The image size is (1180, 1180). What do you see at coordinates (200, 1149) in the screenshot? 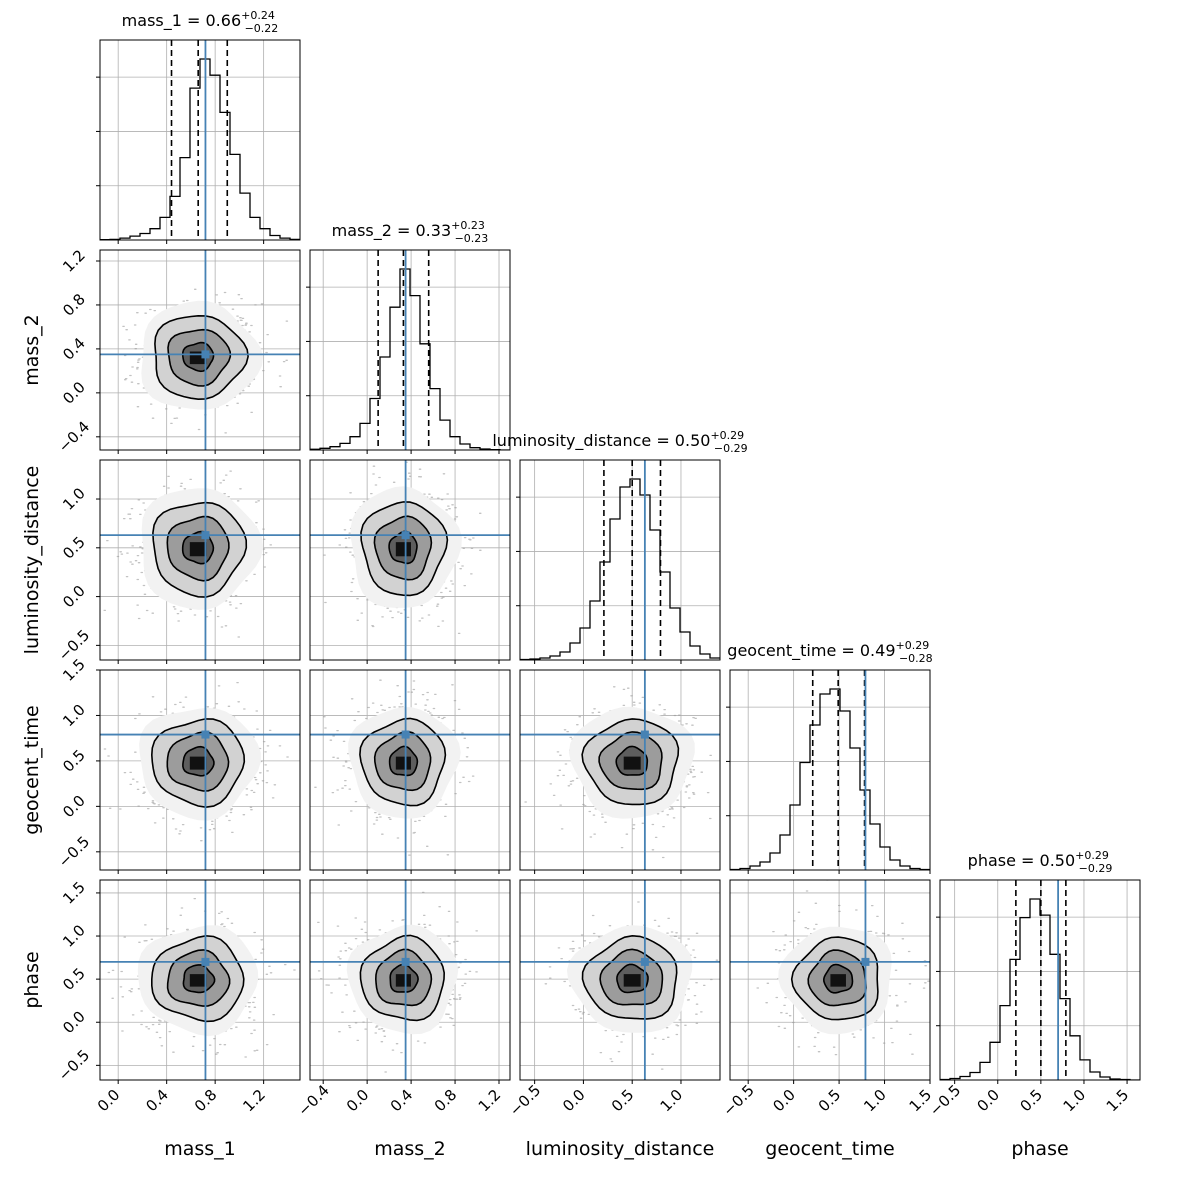
I see `x-axis-label-mass_1: mass_1` at bounding box center [200, 1149].